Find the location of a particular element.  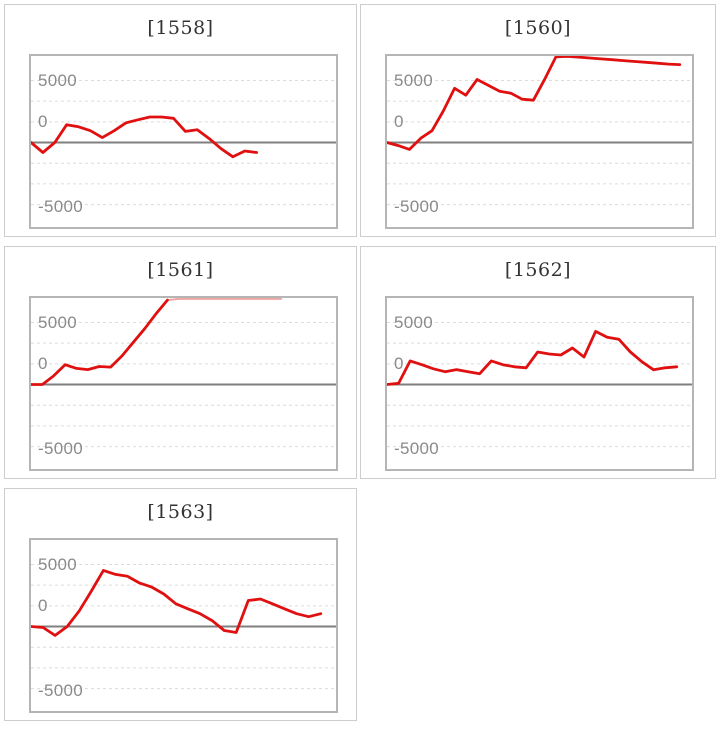

chart-title: [1561] is located at coordinates (180, 270).